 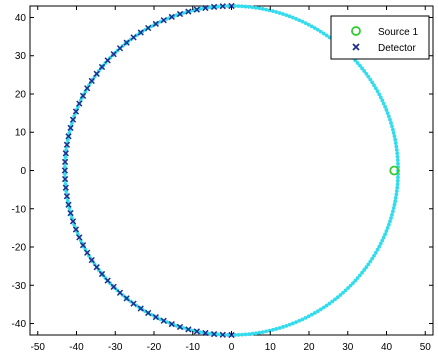 What do you see at coordinates (23, 171) in the screenshot?
I see `y-tick-label: 0` at bounding box center [23, 171].